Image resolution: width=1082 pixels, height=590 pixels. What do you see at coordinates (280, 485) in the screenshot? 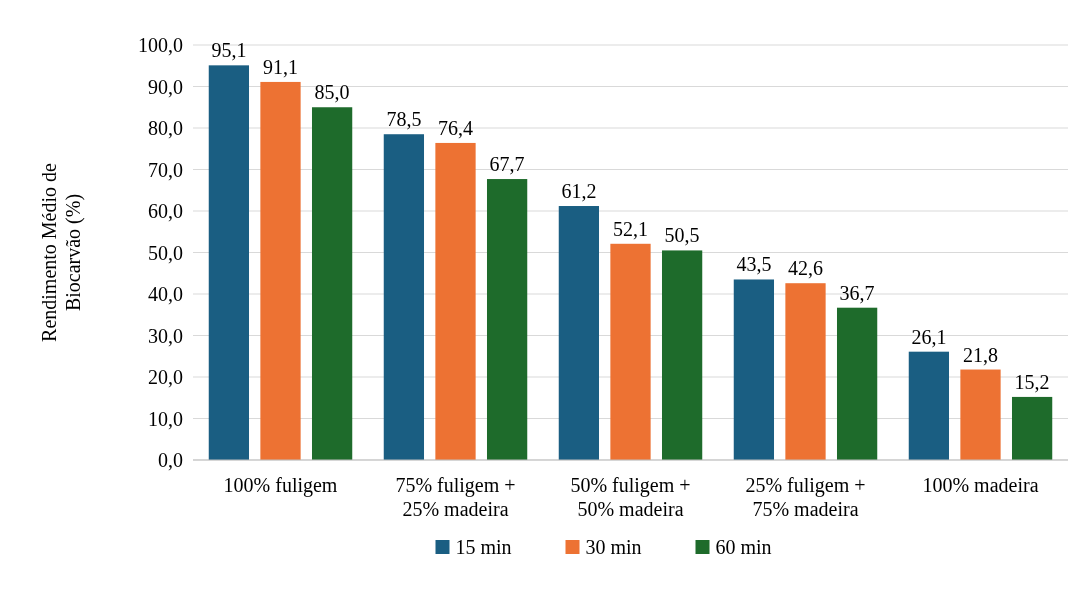
I see `x-tick-label: 100% fuligem` at bounding box center [280, 485].